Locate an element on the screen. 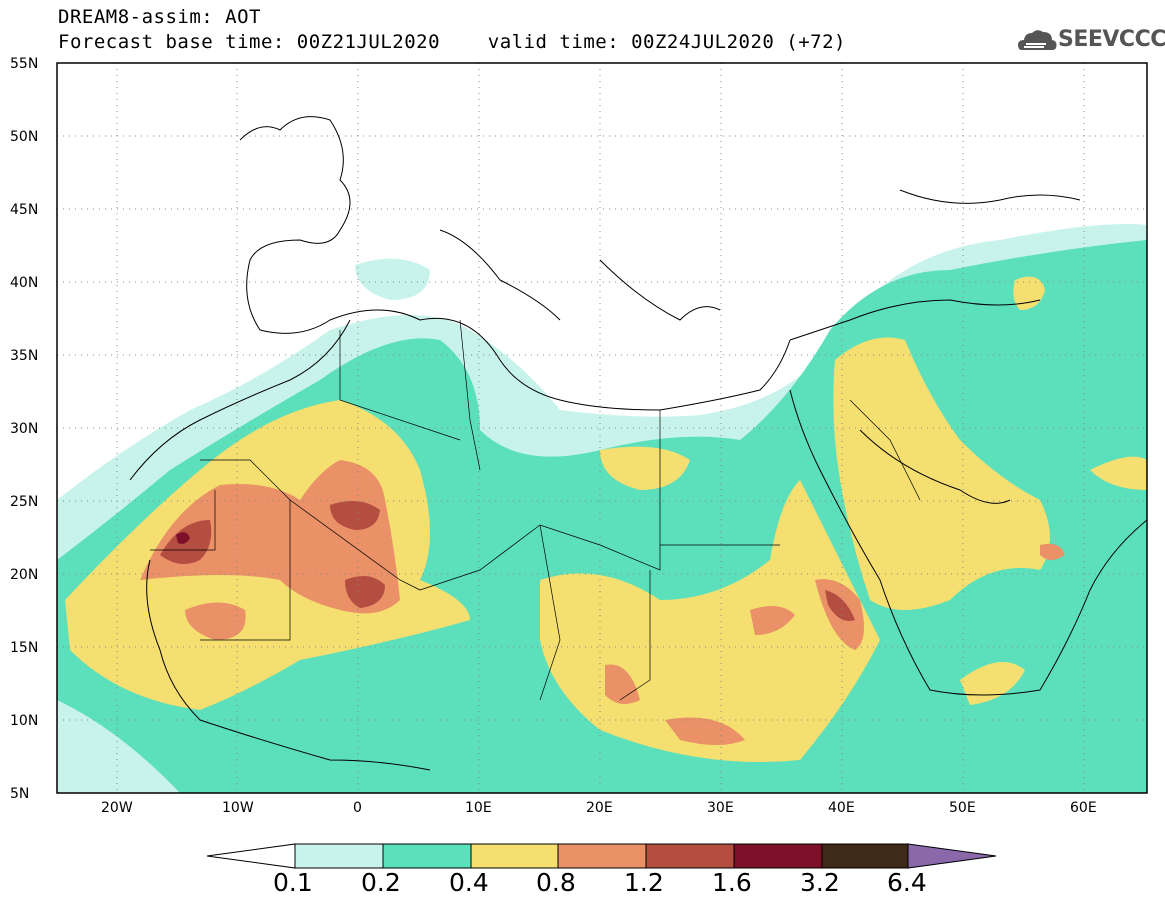 This screenshot has height=905, width=1165. lon-label: 20E is located at coordinates (599, 808).